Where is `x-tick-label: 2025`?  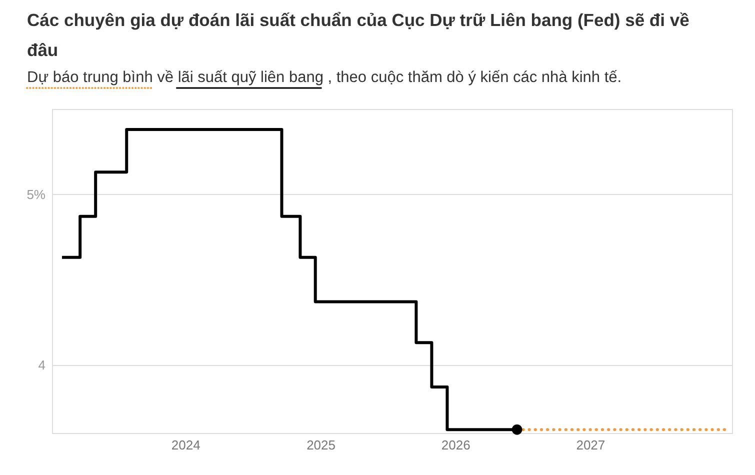 x-tick-label: 2025 is located at coordinates (321, 445).